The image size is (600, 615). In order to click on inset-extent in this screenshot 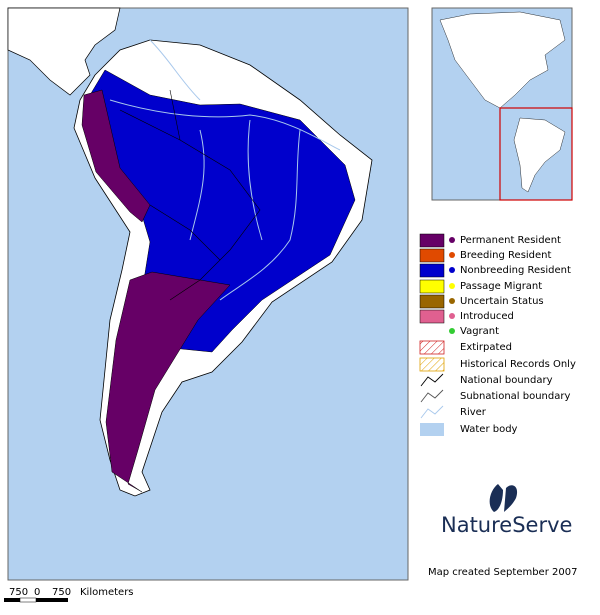, I will do `click(536, 154)`.